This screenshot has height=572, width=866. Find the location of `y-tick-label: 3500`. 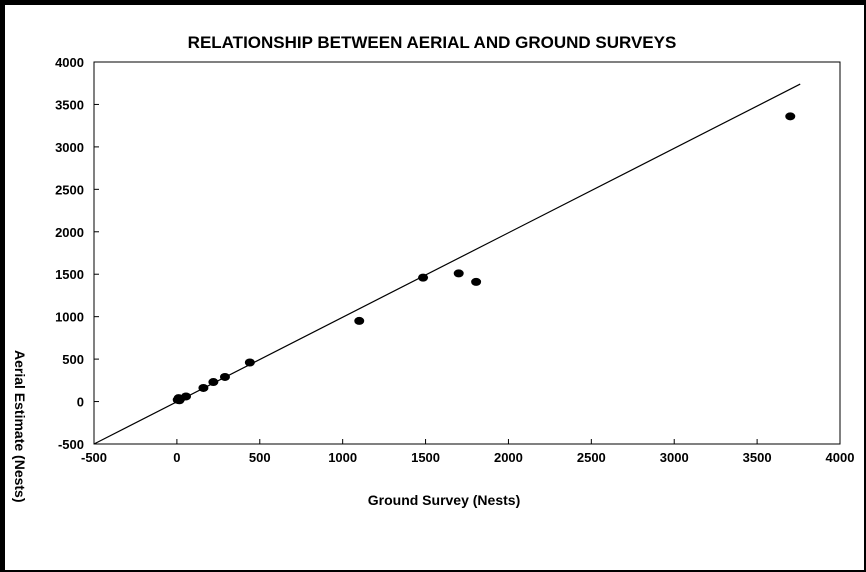

y-tick-label: 3500 is located at coordinates (69, 104).